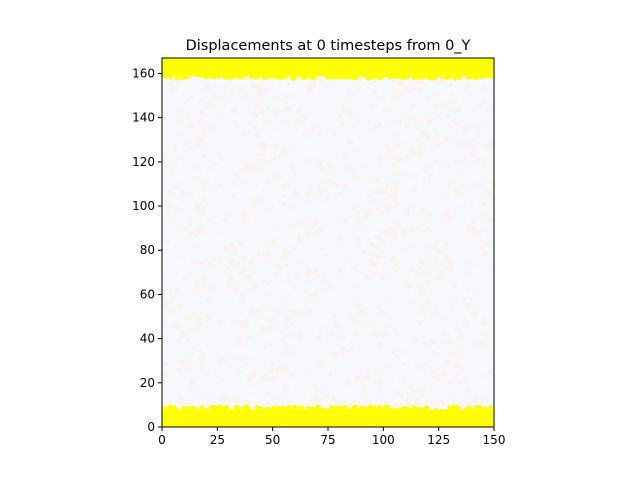 The height and width of the screenshot is (484, 640). What do you see at coordinates (162, 440) in the screenshot?
I see `x-tick-label: 0` at bounding box center [162, 440].